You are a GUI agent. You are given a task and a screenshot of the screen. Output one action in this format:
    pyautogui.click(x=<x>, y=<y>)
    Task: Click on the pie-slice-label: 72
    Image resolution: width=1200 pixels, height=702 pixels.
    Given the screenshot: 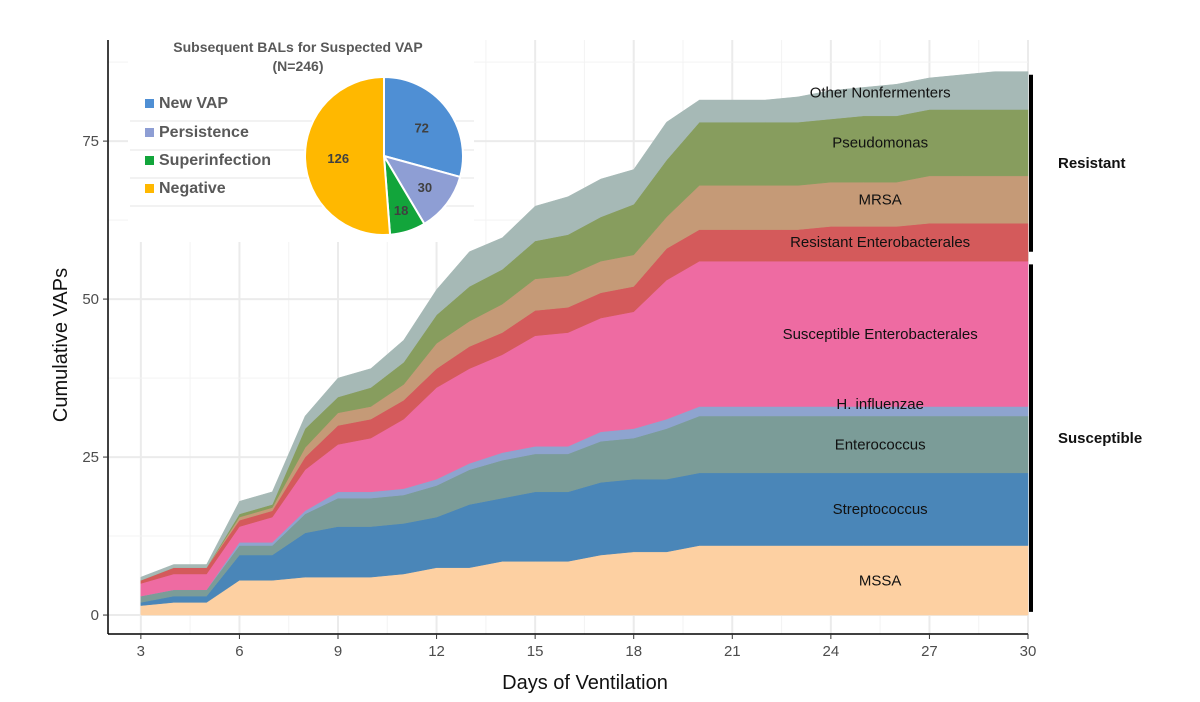 What is the action you would take?
    pyautogui.click(x=421, y=127)
    